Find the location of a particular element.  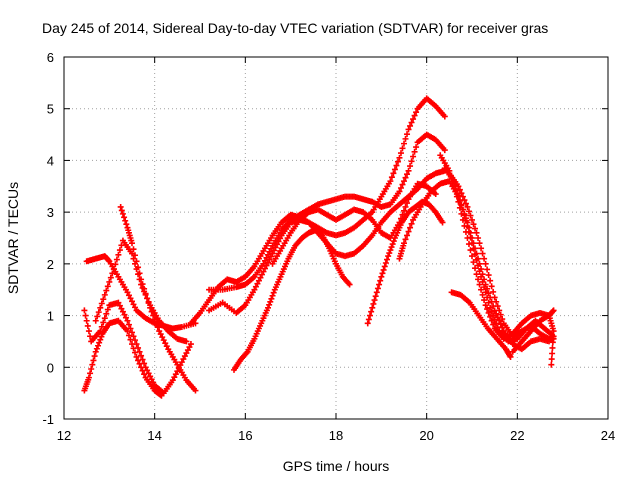

y-tick-label: 1 is located at coordinates (50, 316).